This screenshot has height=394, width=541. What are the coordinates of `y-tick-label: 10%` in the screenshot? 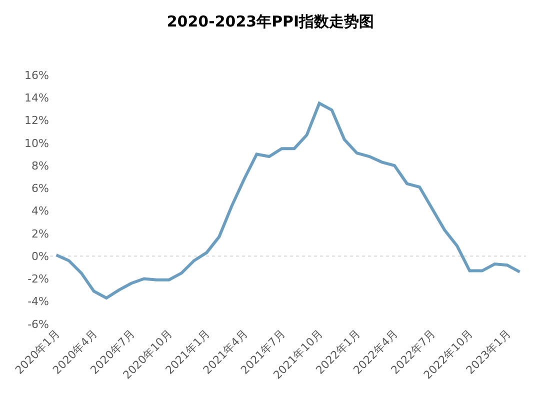 It's located at (36, 143).